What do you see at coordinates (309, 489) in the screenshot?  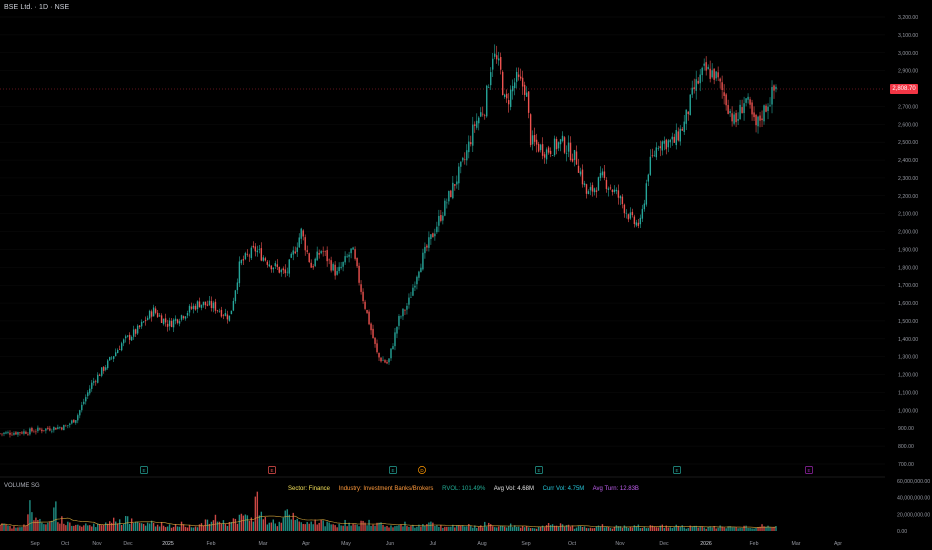 I see `sector-label: Sector: Finance` at bounding box center [309, 489].